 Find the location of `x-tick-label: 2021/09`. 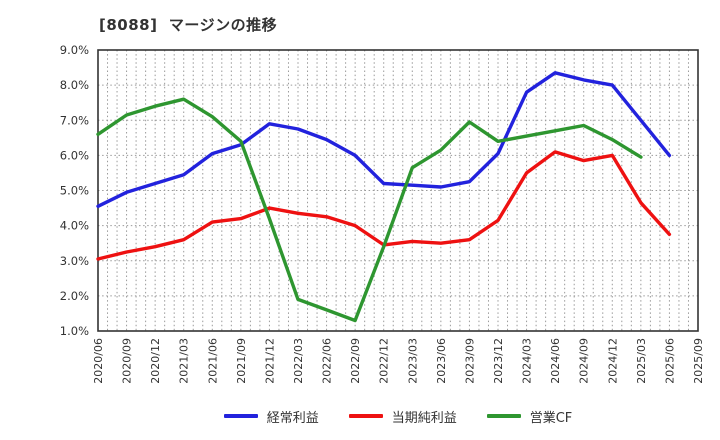

x-tick-label: 2021/09 is located at coordinates (241, 361).